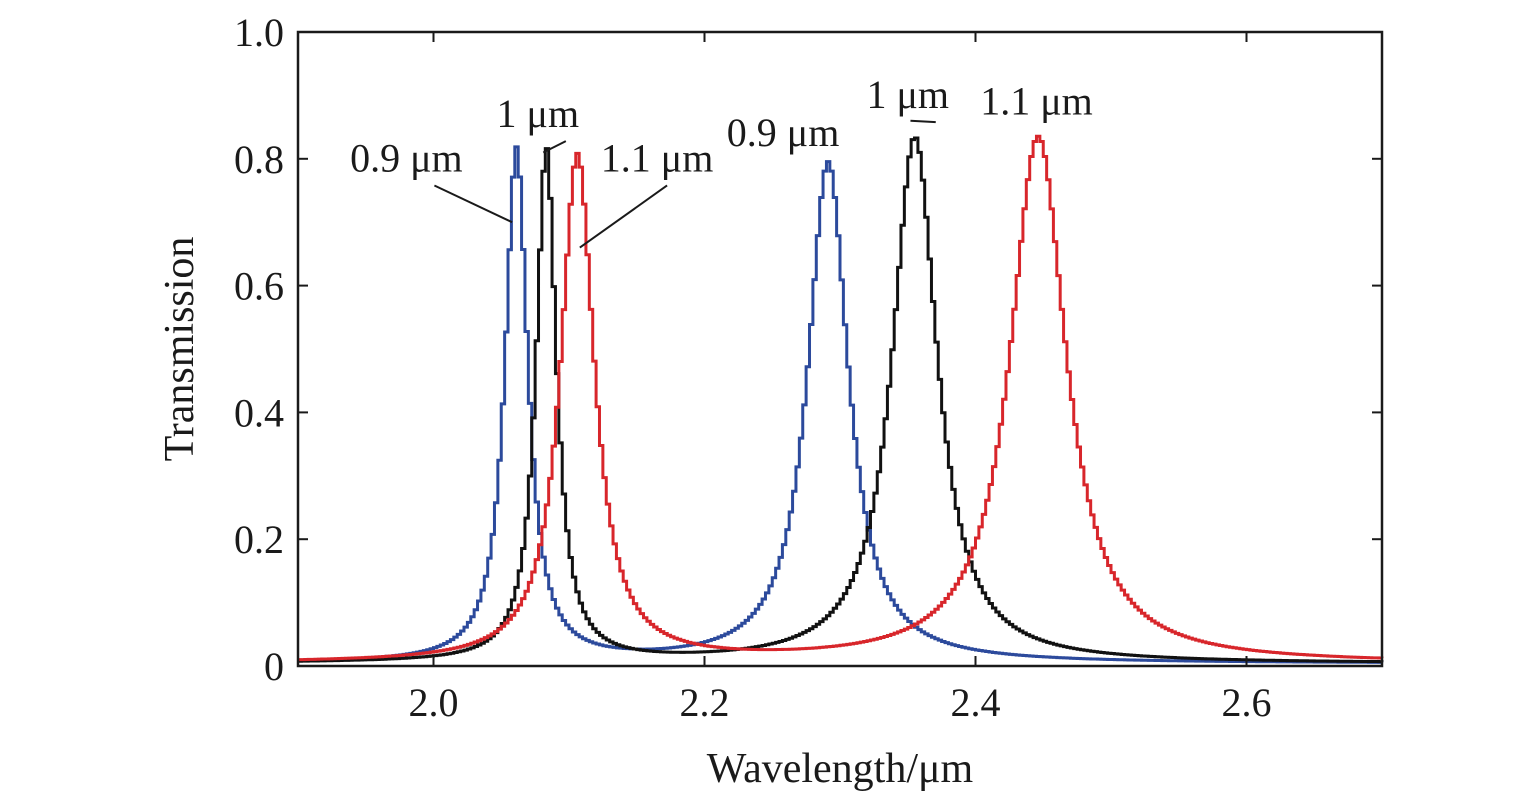 The height and width of the screenshot is (806, 1535). What do you see at coordinates (259, 412) in the screenshot?
I see `y-tick-label: 0.4` at bounding box center [259, 412].